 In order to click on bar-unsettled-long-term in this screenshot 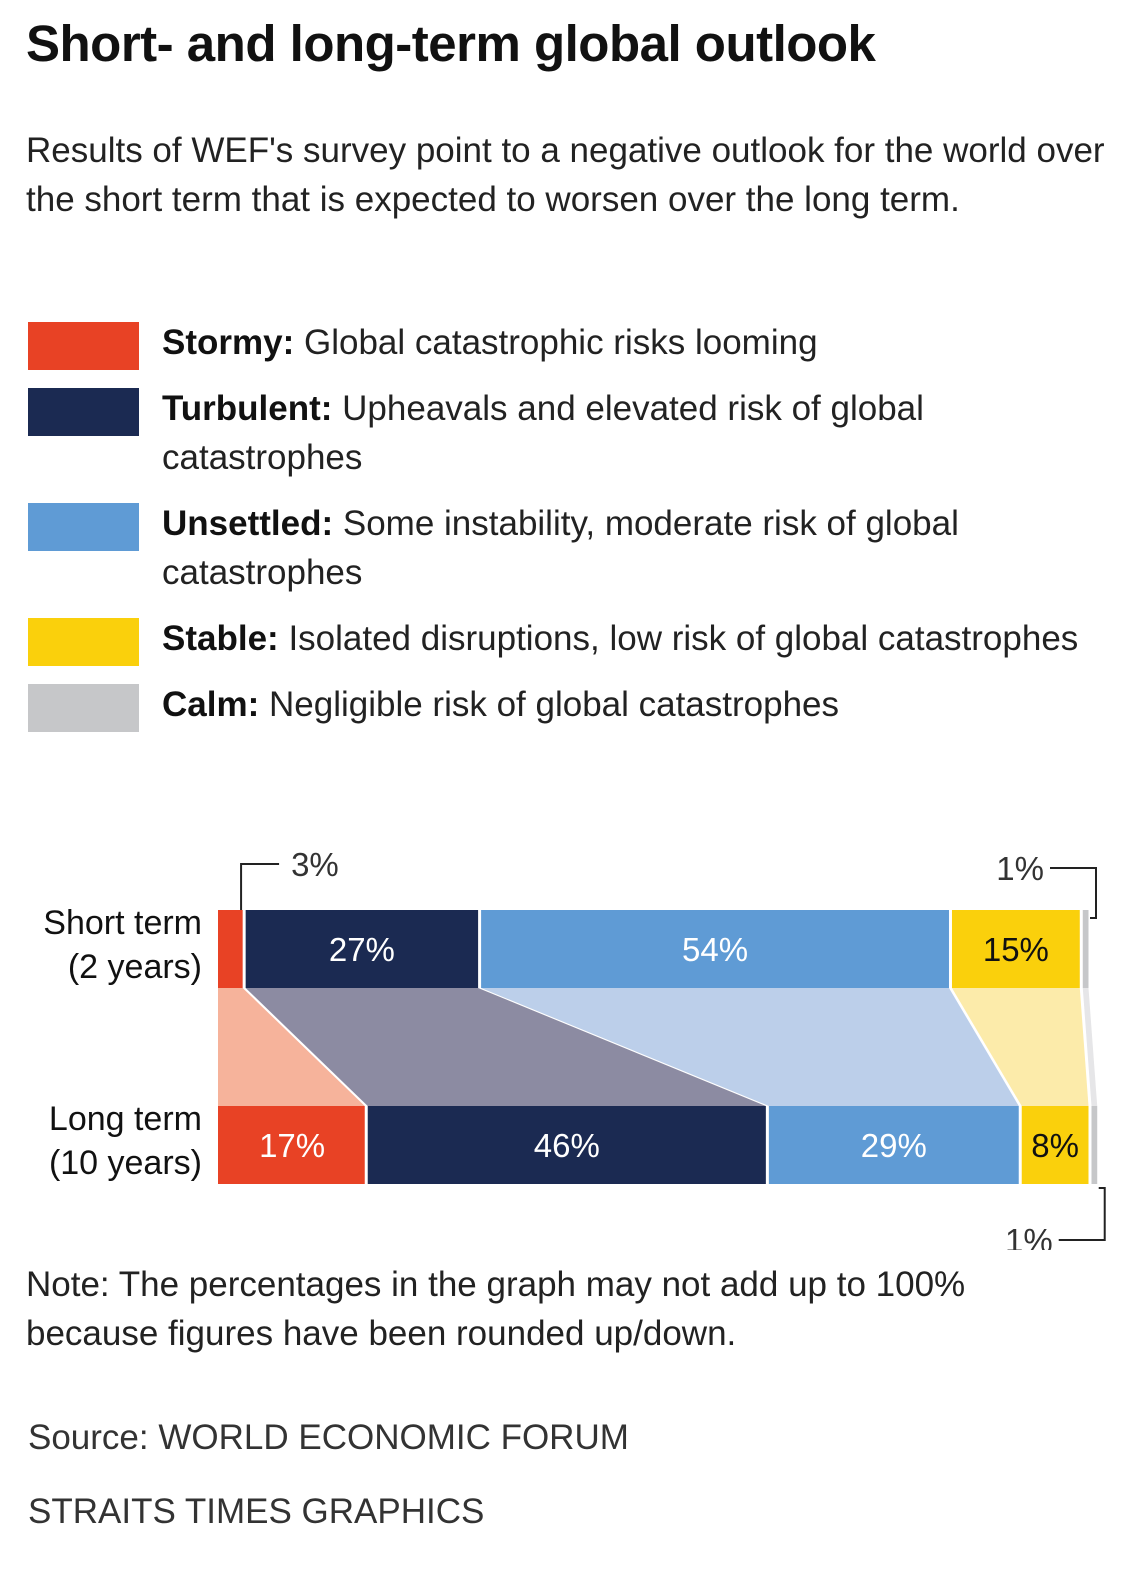, I will do `click(893, 1145)`.